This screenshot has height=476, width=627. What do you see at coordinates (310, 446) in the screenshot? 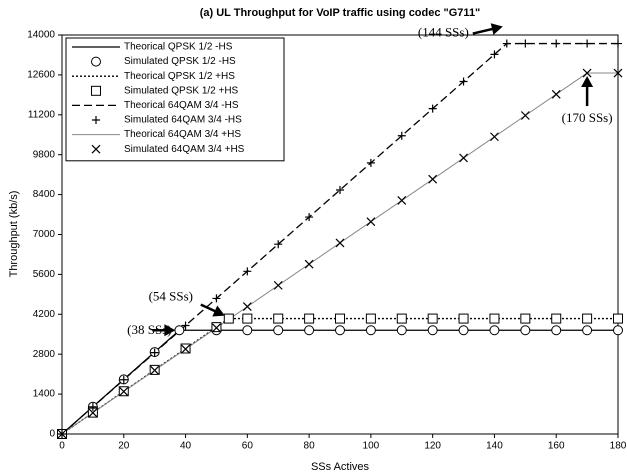
I see `x-tick-label: 80` at bounding box center [310, 446].